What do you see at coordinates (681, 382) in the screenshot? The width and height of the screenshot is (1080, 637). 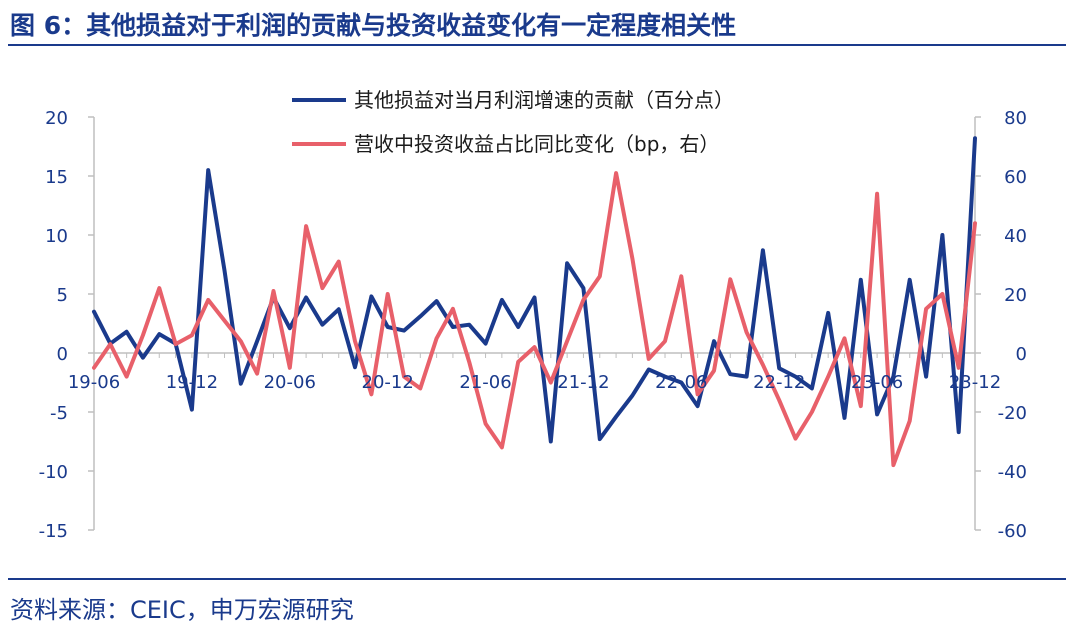 I see `x-tick-label: 22-06` at bounding box center [681, 382].